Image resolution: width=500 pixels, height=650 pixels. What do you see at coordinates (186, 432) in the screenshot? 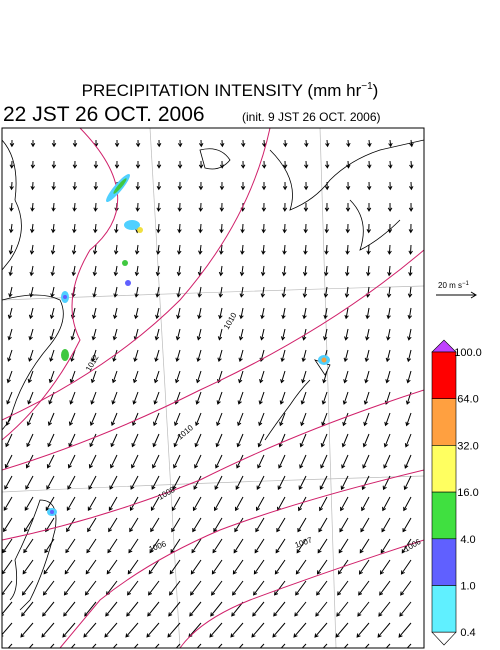
I see `isobar-label: 1010` at bounding box center [186, 432].